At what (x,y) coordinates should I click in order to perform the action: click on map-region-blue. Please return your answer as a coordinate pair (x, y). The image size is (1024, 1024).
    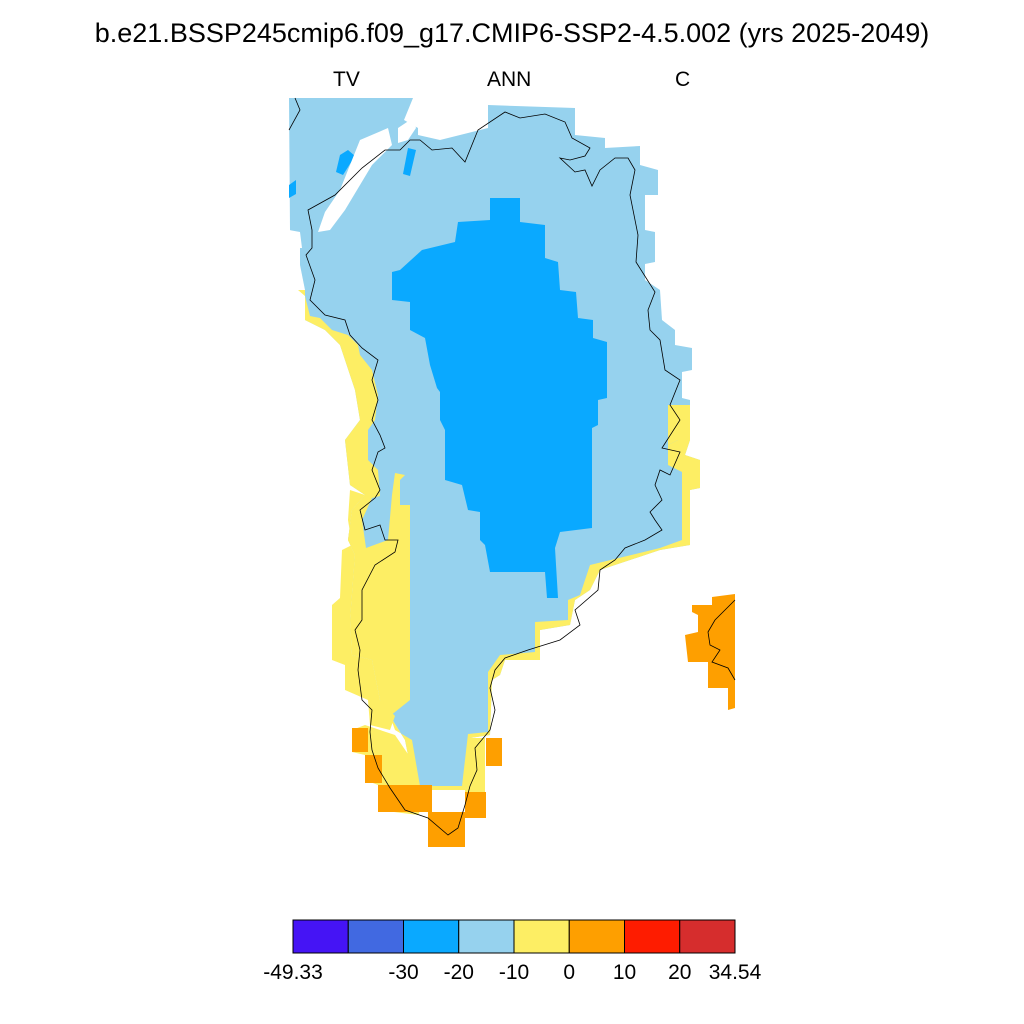
    Looking at the image, I should click on (499, 398).